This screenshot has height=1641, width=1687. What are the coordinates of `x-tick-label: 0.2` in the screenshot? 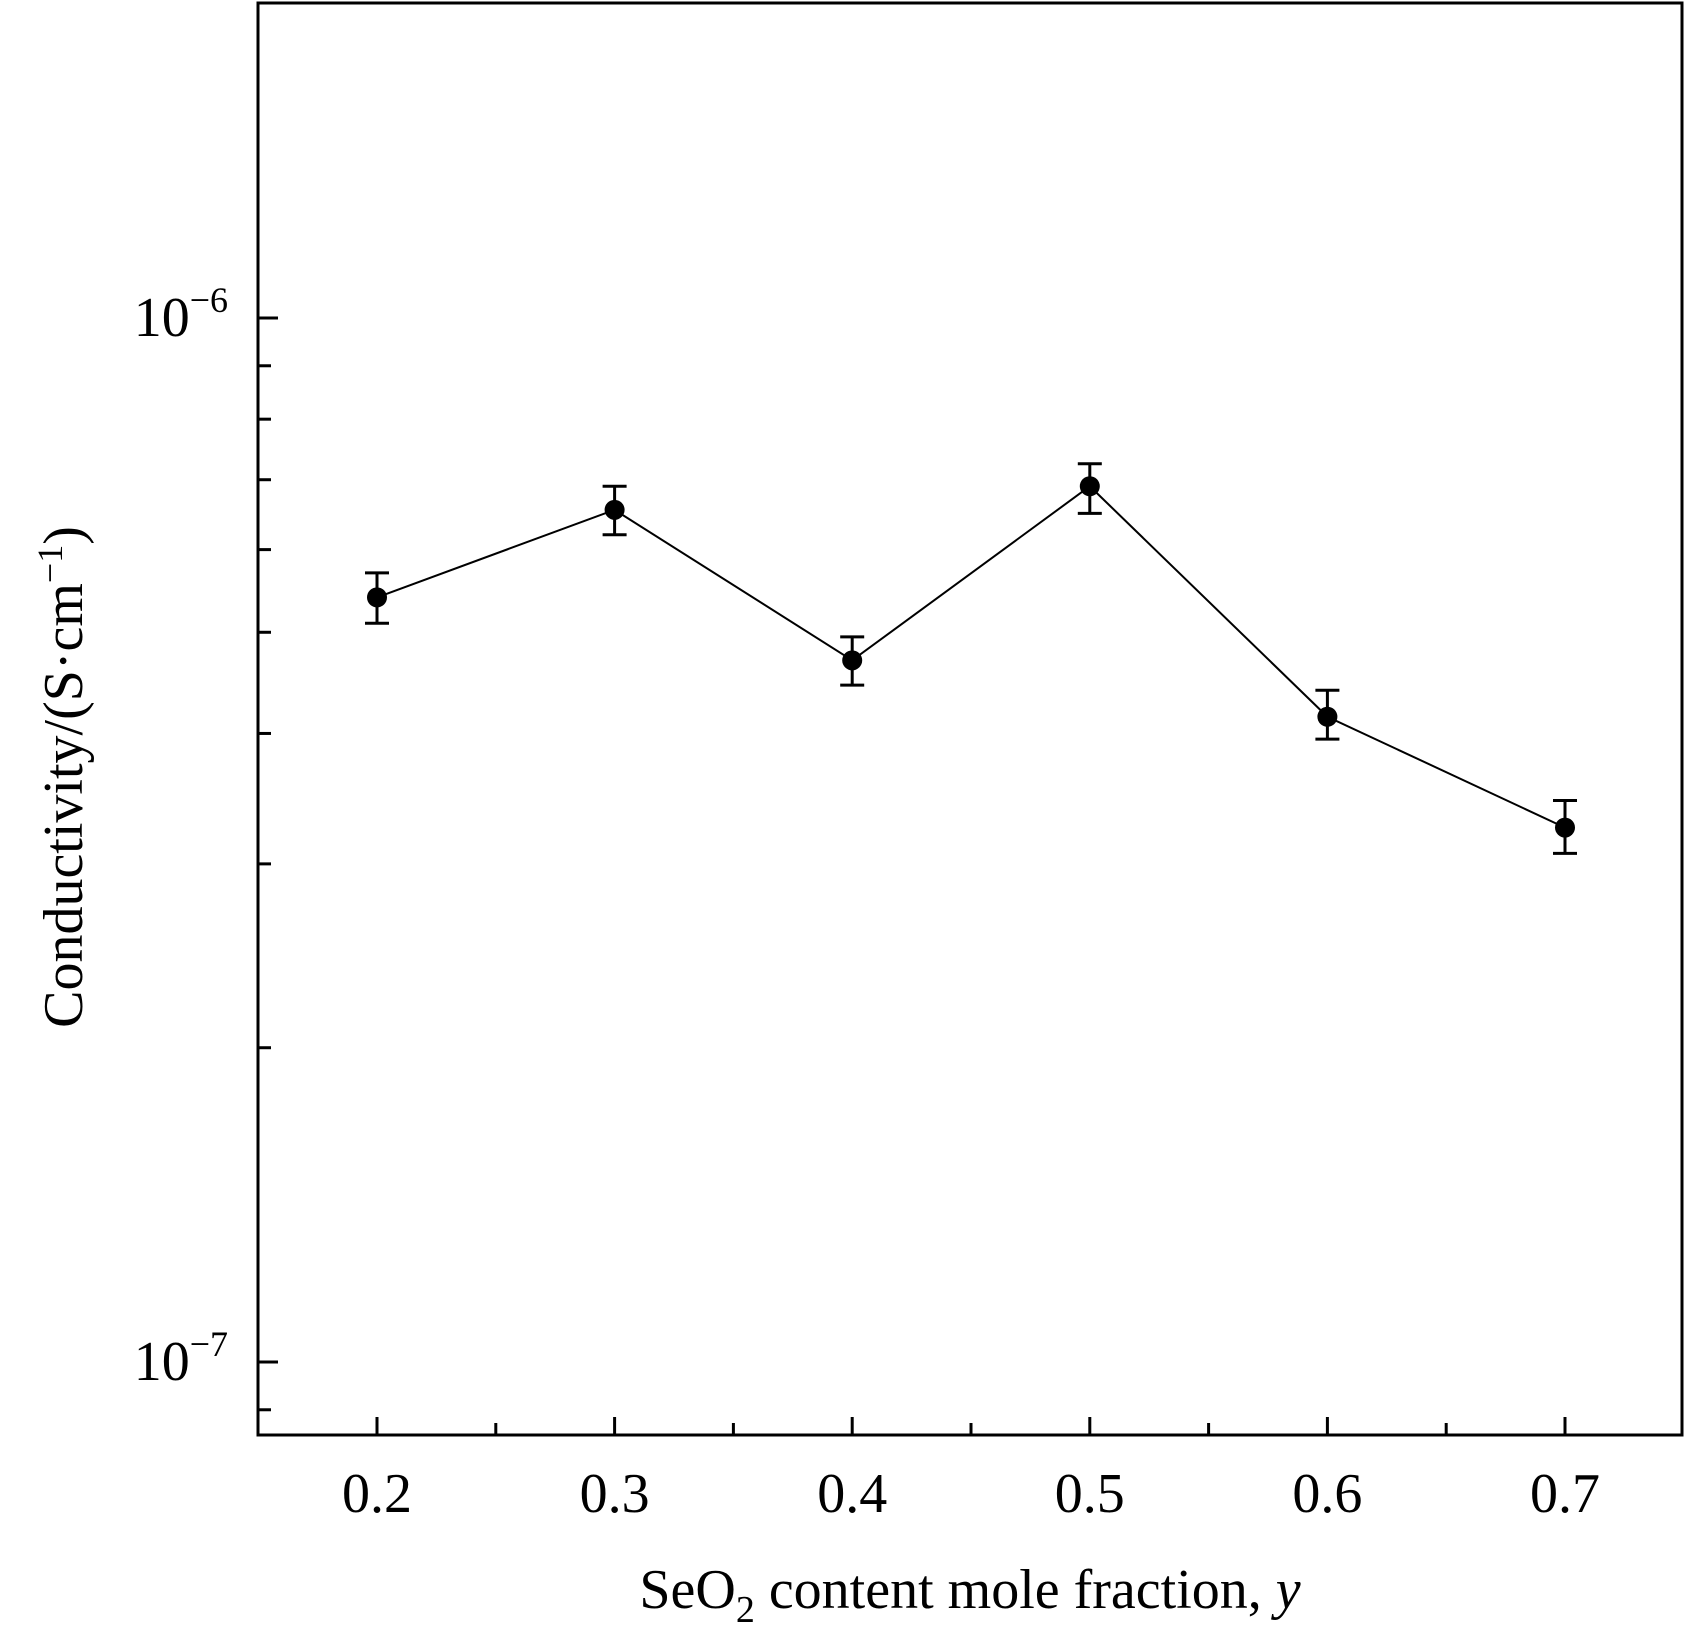 It's located at (377, 1494).